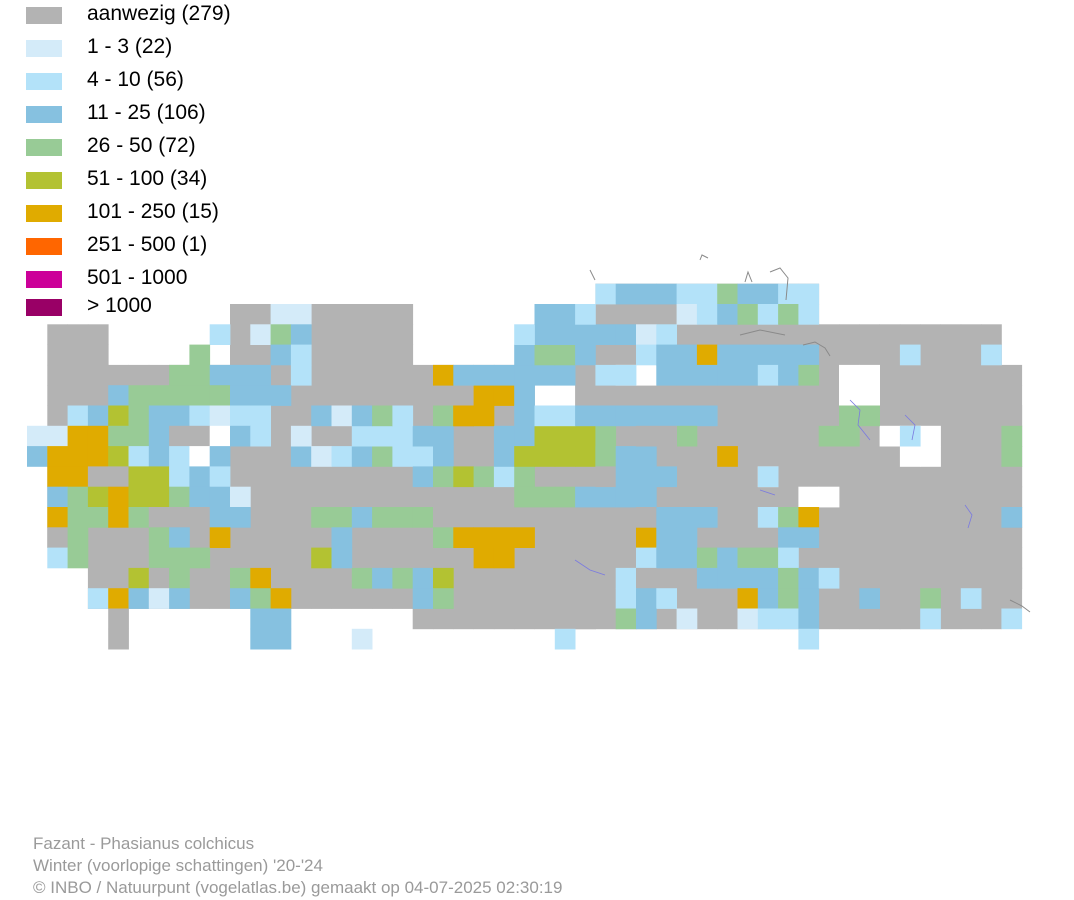 This screenshot has width=1074, height=900. I want to click on species-name: Fazant - Phasianus colchicus, so click(144, 843).